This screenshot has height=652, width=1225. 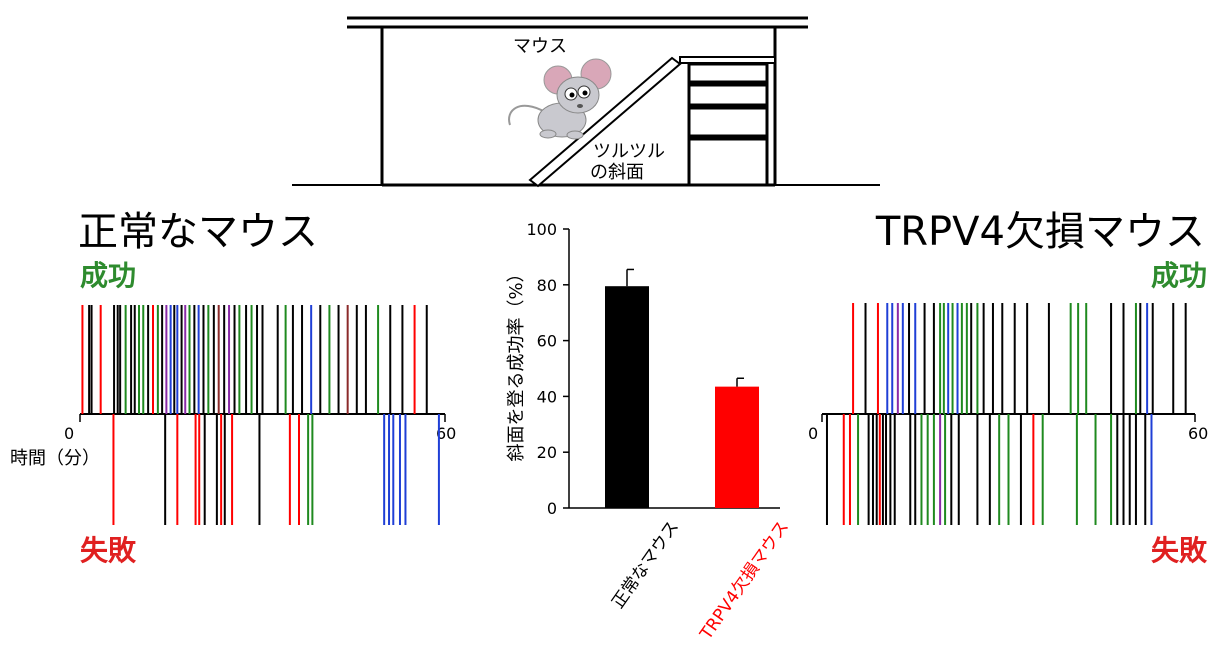 I want to click on slope-label-line1: ツルツル, so click(x=629, y=151).